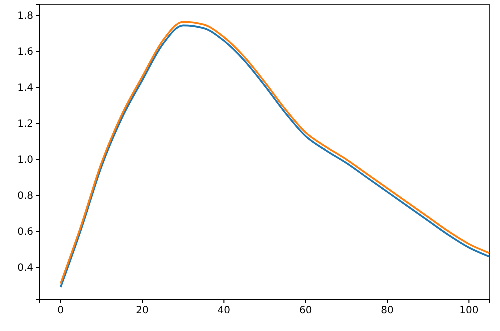  What do you see at coordinates (26, 232) in the screenshot?
I see `y-tick-label: 0.6` at bounding box center [26, 232].